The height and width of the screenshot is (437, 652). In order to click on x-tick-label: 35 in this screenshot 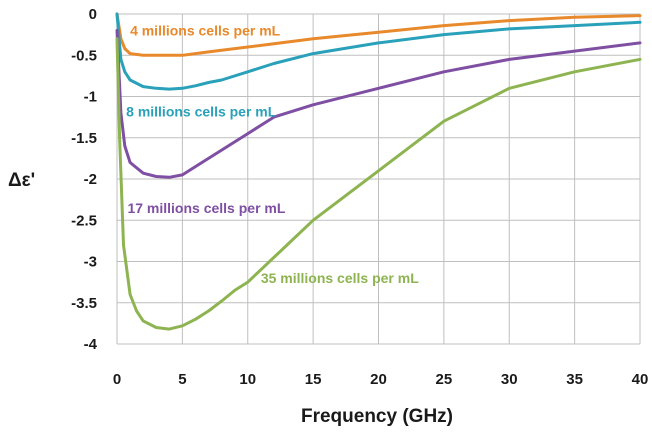, I will do `click(574, 379)`.